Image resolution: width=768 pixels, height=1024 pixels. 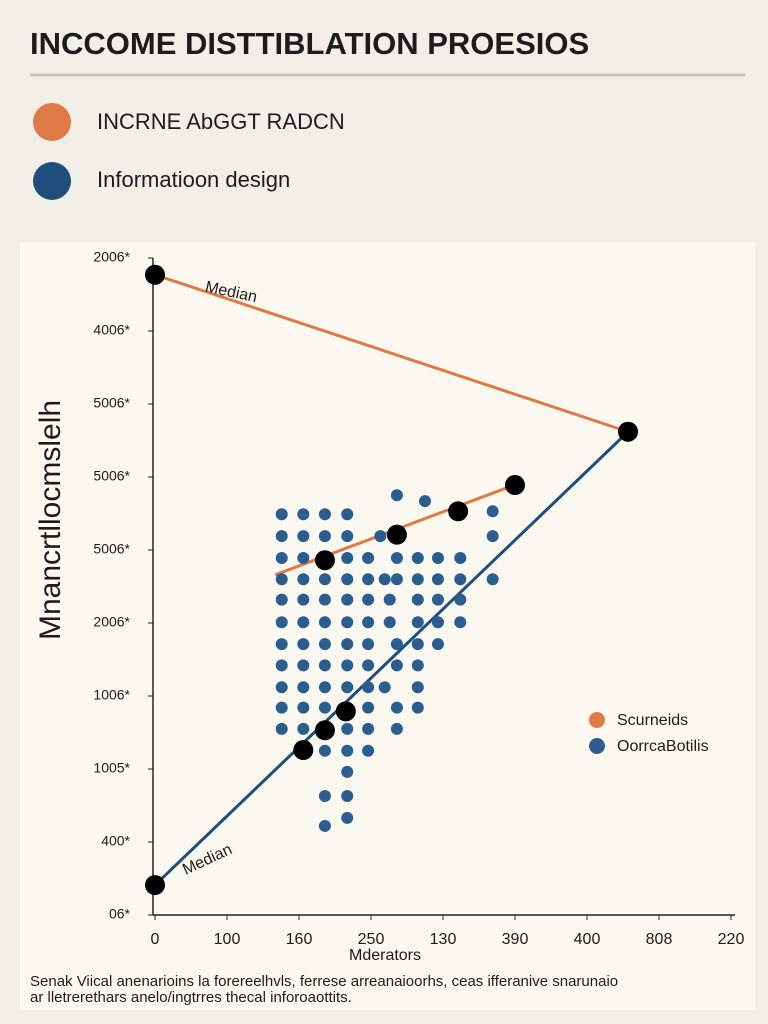 What do you see at coordinates (299, 939) in the screenshot?
I see `x-tick-label: 160` at bounding box center [299, 939].